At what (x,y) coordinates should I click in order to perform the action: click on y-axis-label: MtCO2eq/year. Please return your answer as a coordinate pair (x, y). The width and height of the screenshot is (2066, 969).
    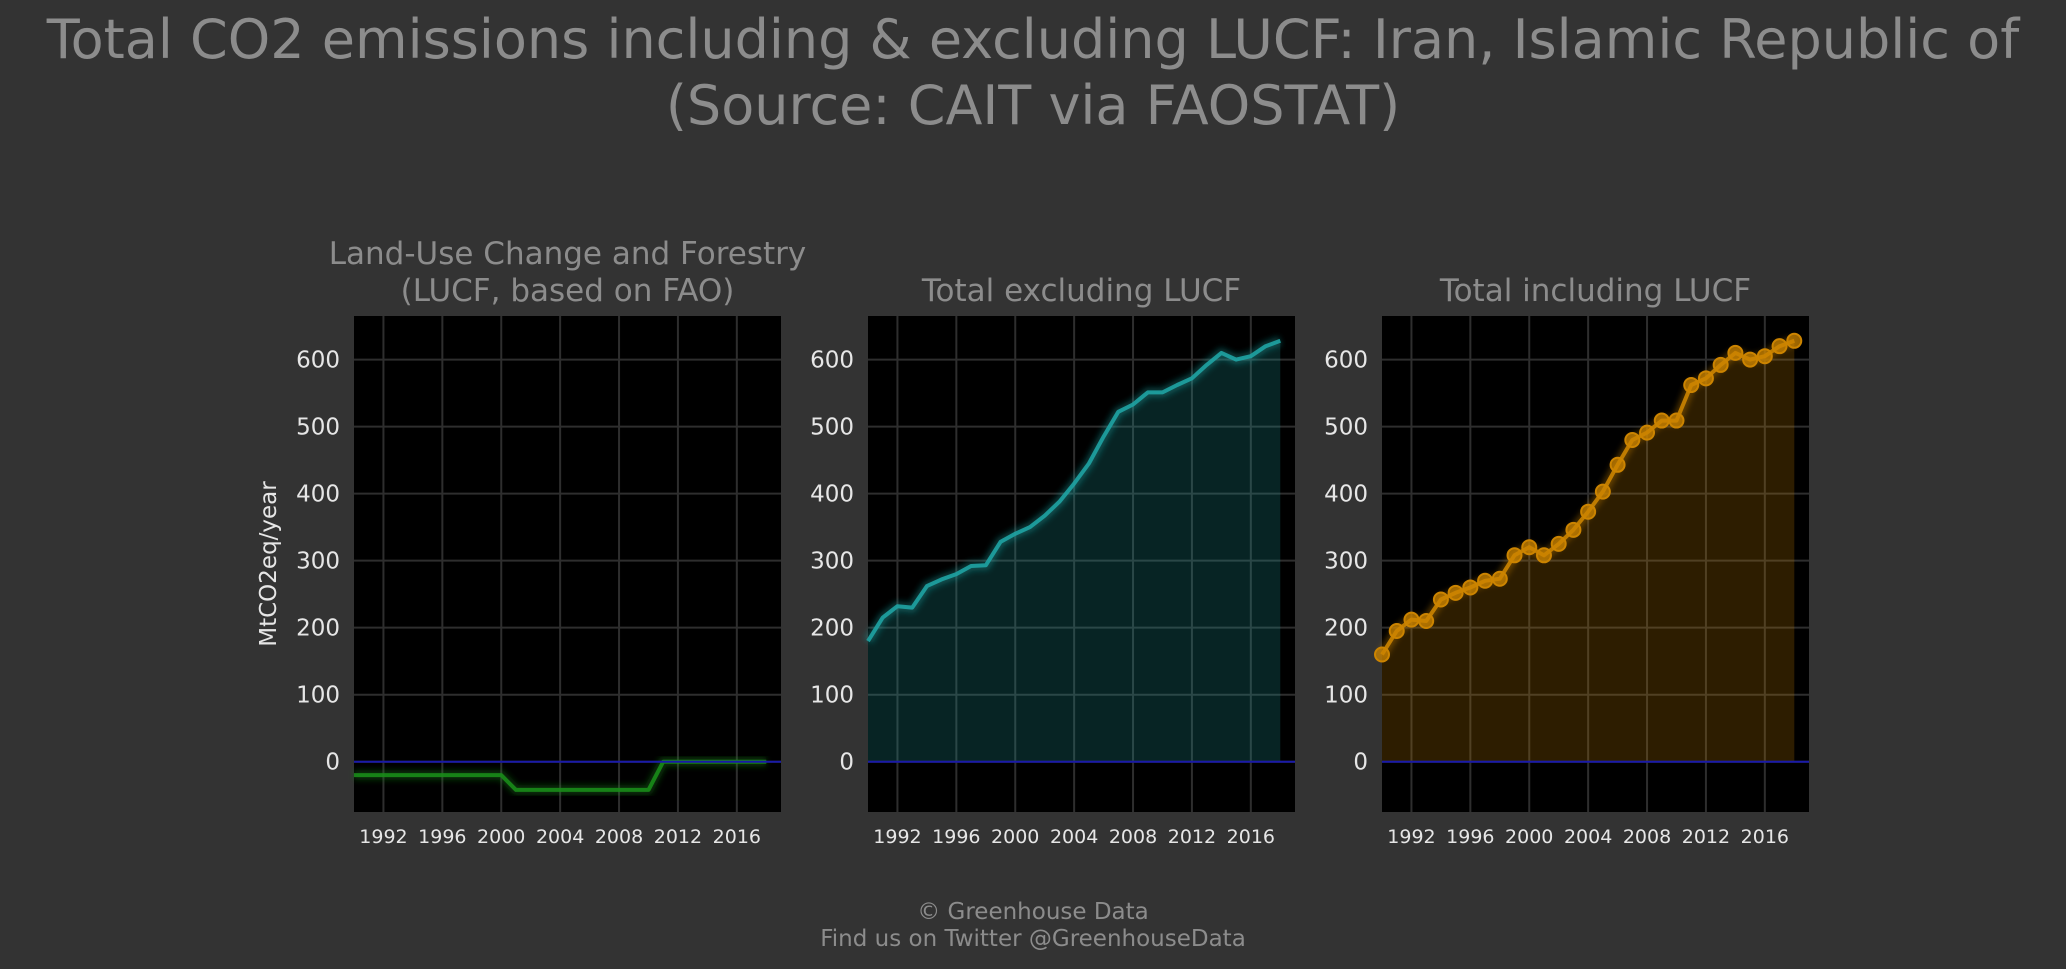
    Looking at the image, I should click on (269, 564).